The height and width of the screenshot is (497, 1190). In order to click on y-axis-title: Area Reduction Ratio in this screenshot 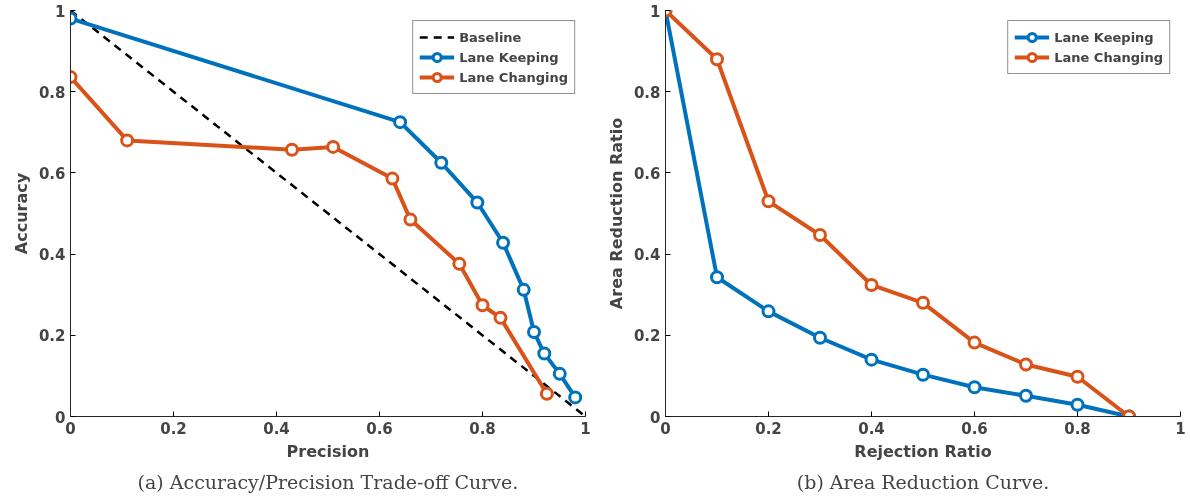, I will do `click(616, 213)`.